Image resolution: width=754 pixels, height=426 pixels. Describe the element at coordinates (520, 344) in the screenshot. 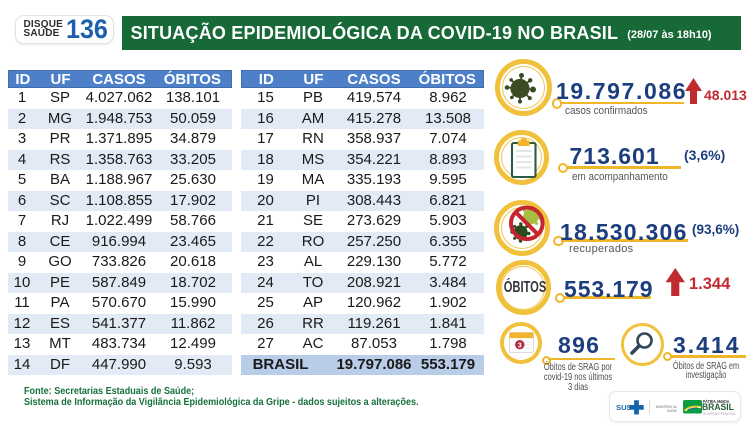

I see `svg-text: 3` at that location.